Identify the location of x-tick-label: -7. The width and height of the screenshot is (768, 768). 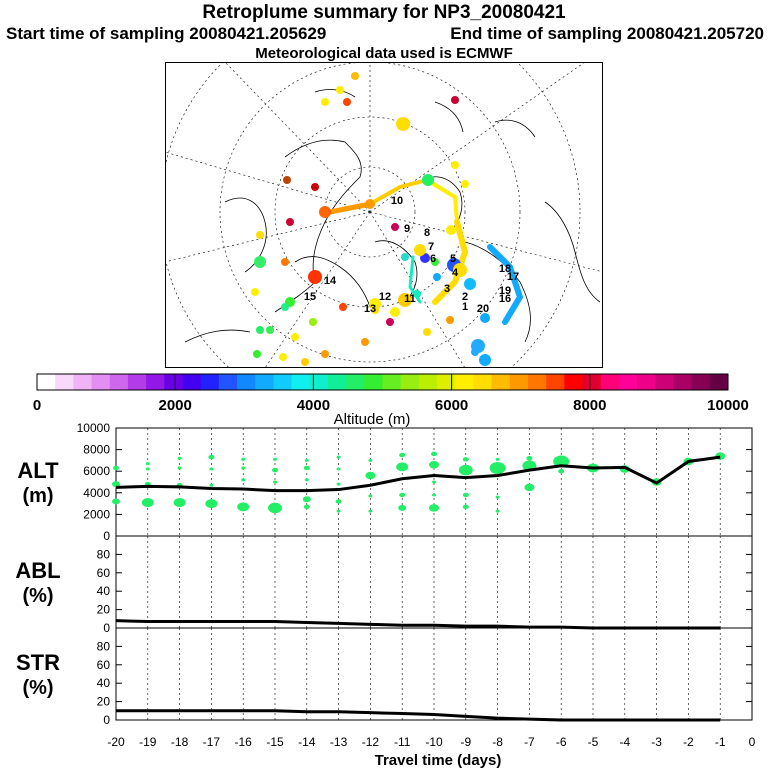
(529, 742).